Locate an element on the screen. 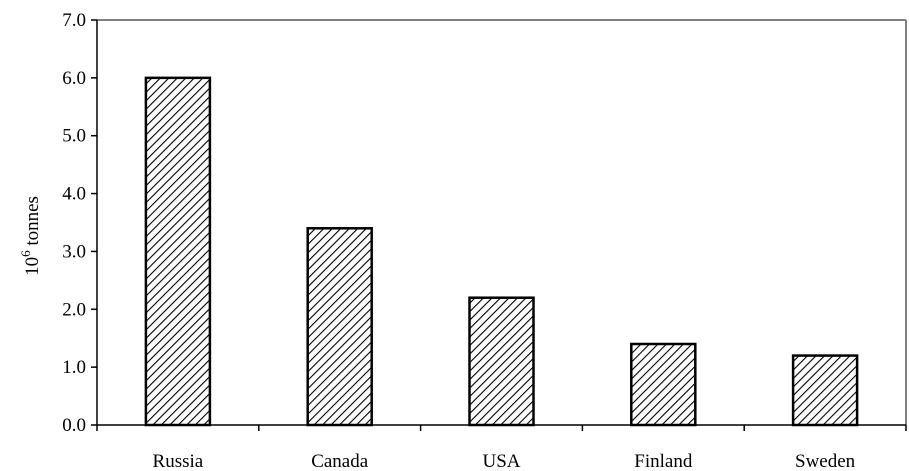  y-tick-label: 5.0 is located at coordinates (74, 136).